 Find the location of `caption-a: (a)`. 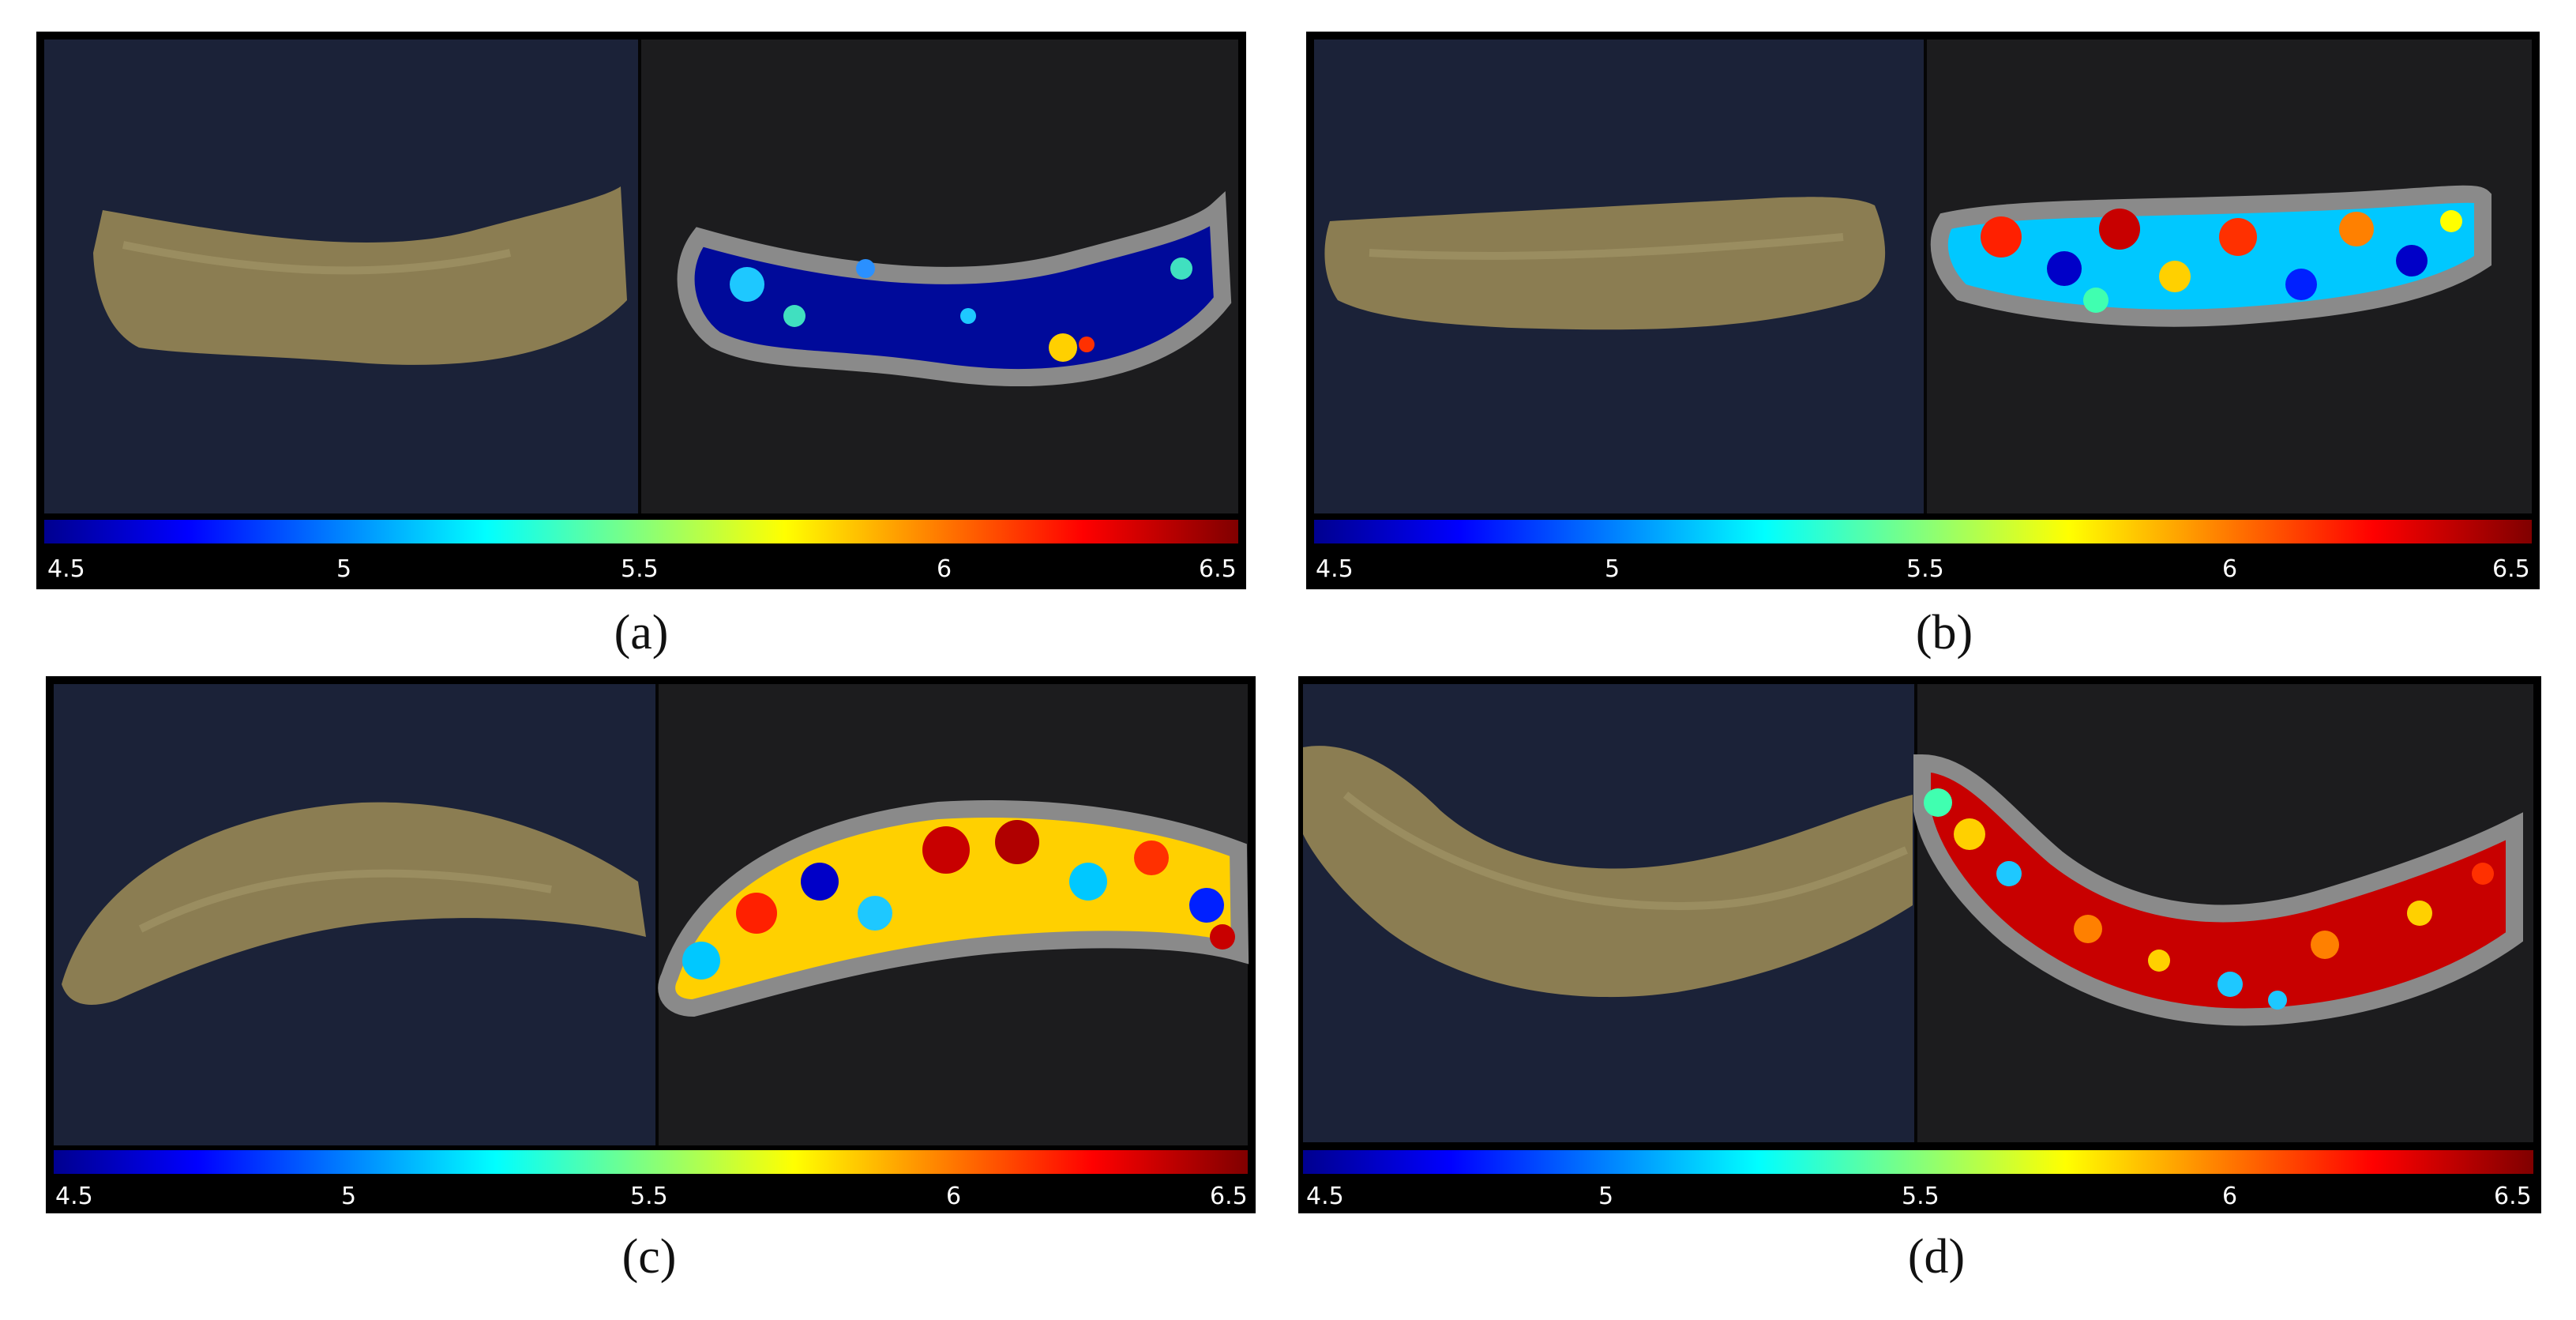

caption-a: (a) is located at coordinates (641, 633).